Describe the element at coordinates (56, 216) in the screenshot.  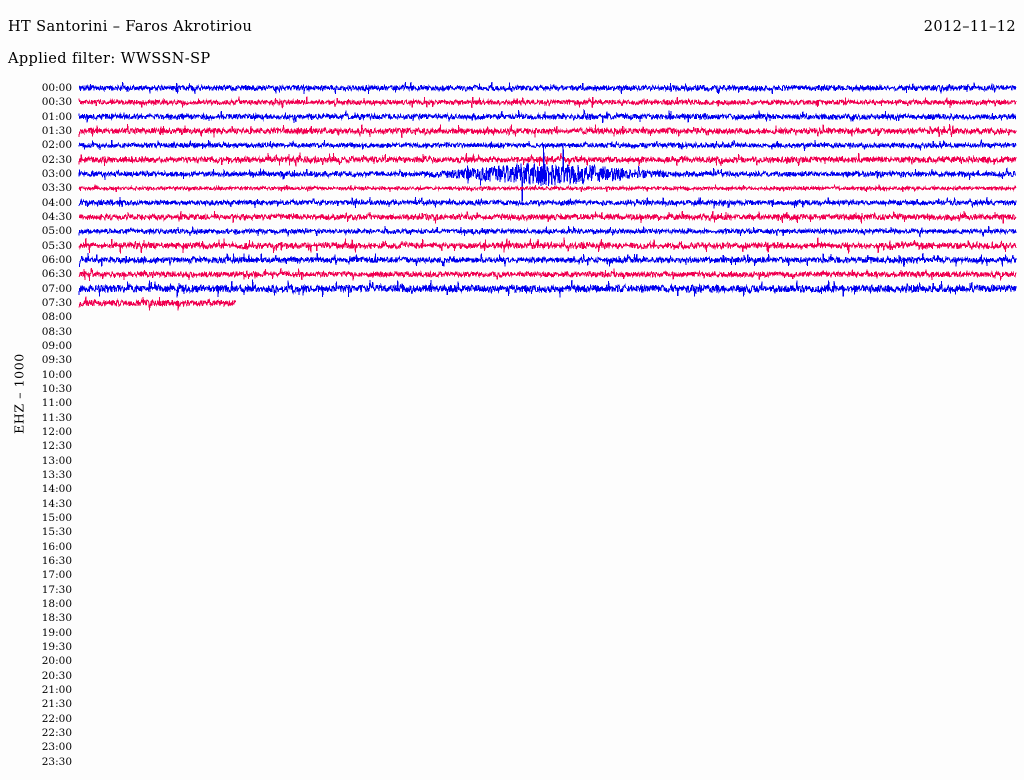
I see `time-label: 04:30` at that location.